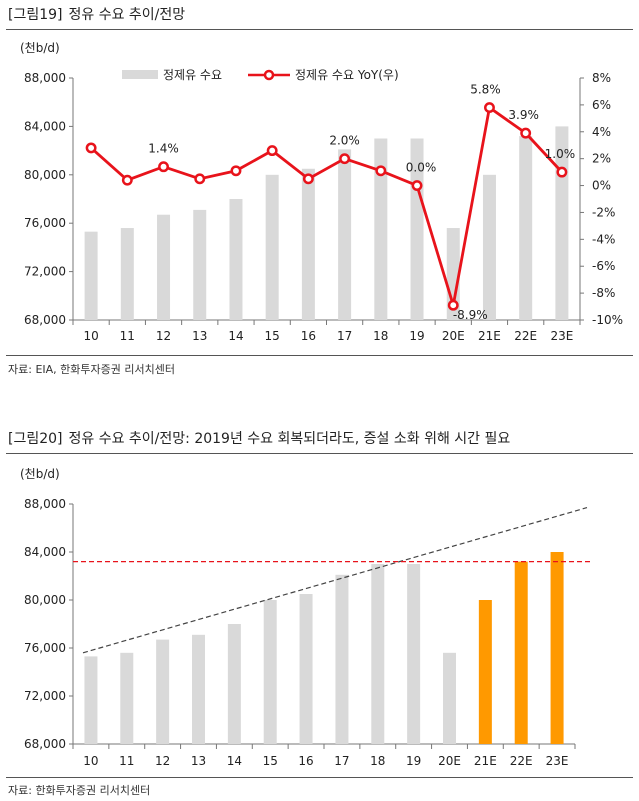 The image size is (639, 801). Describe the element at coordinates (127, 15) in the screenshot. I see `figure1-title-text: 정유 수요 추이/전망` at that location.